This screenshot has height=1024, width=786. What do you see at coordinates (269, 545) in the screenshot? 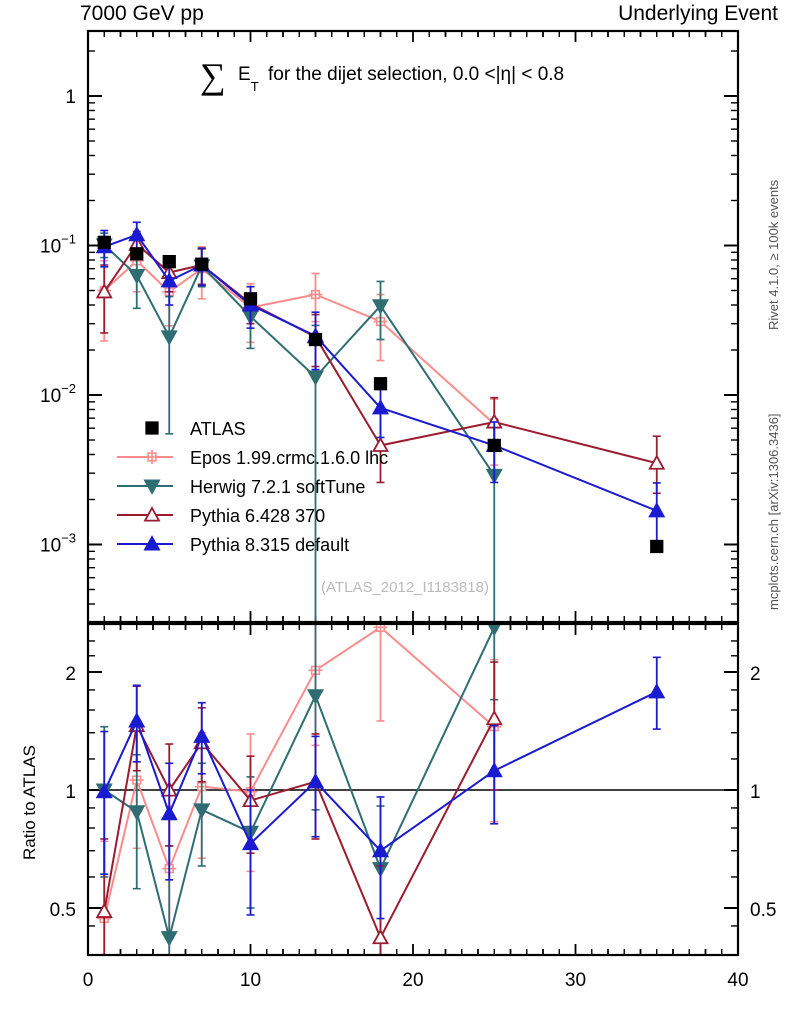
I see `legend-label: Pythia 8.315 default` at bounding box center [269, 545].